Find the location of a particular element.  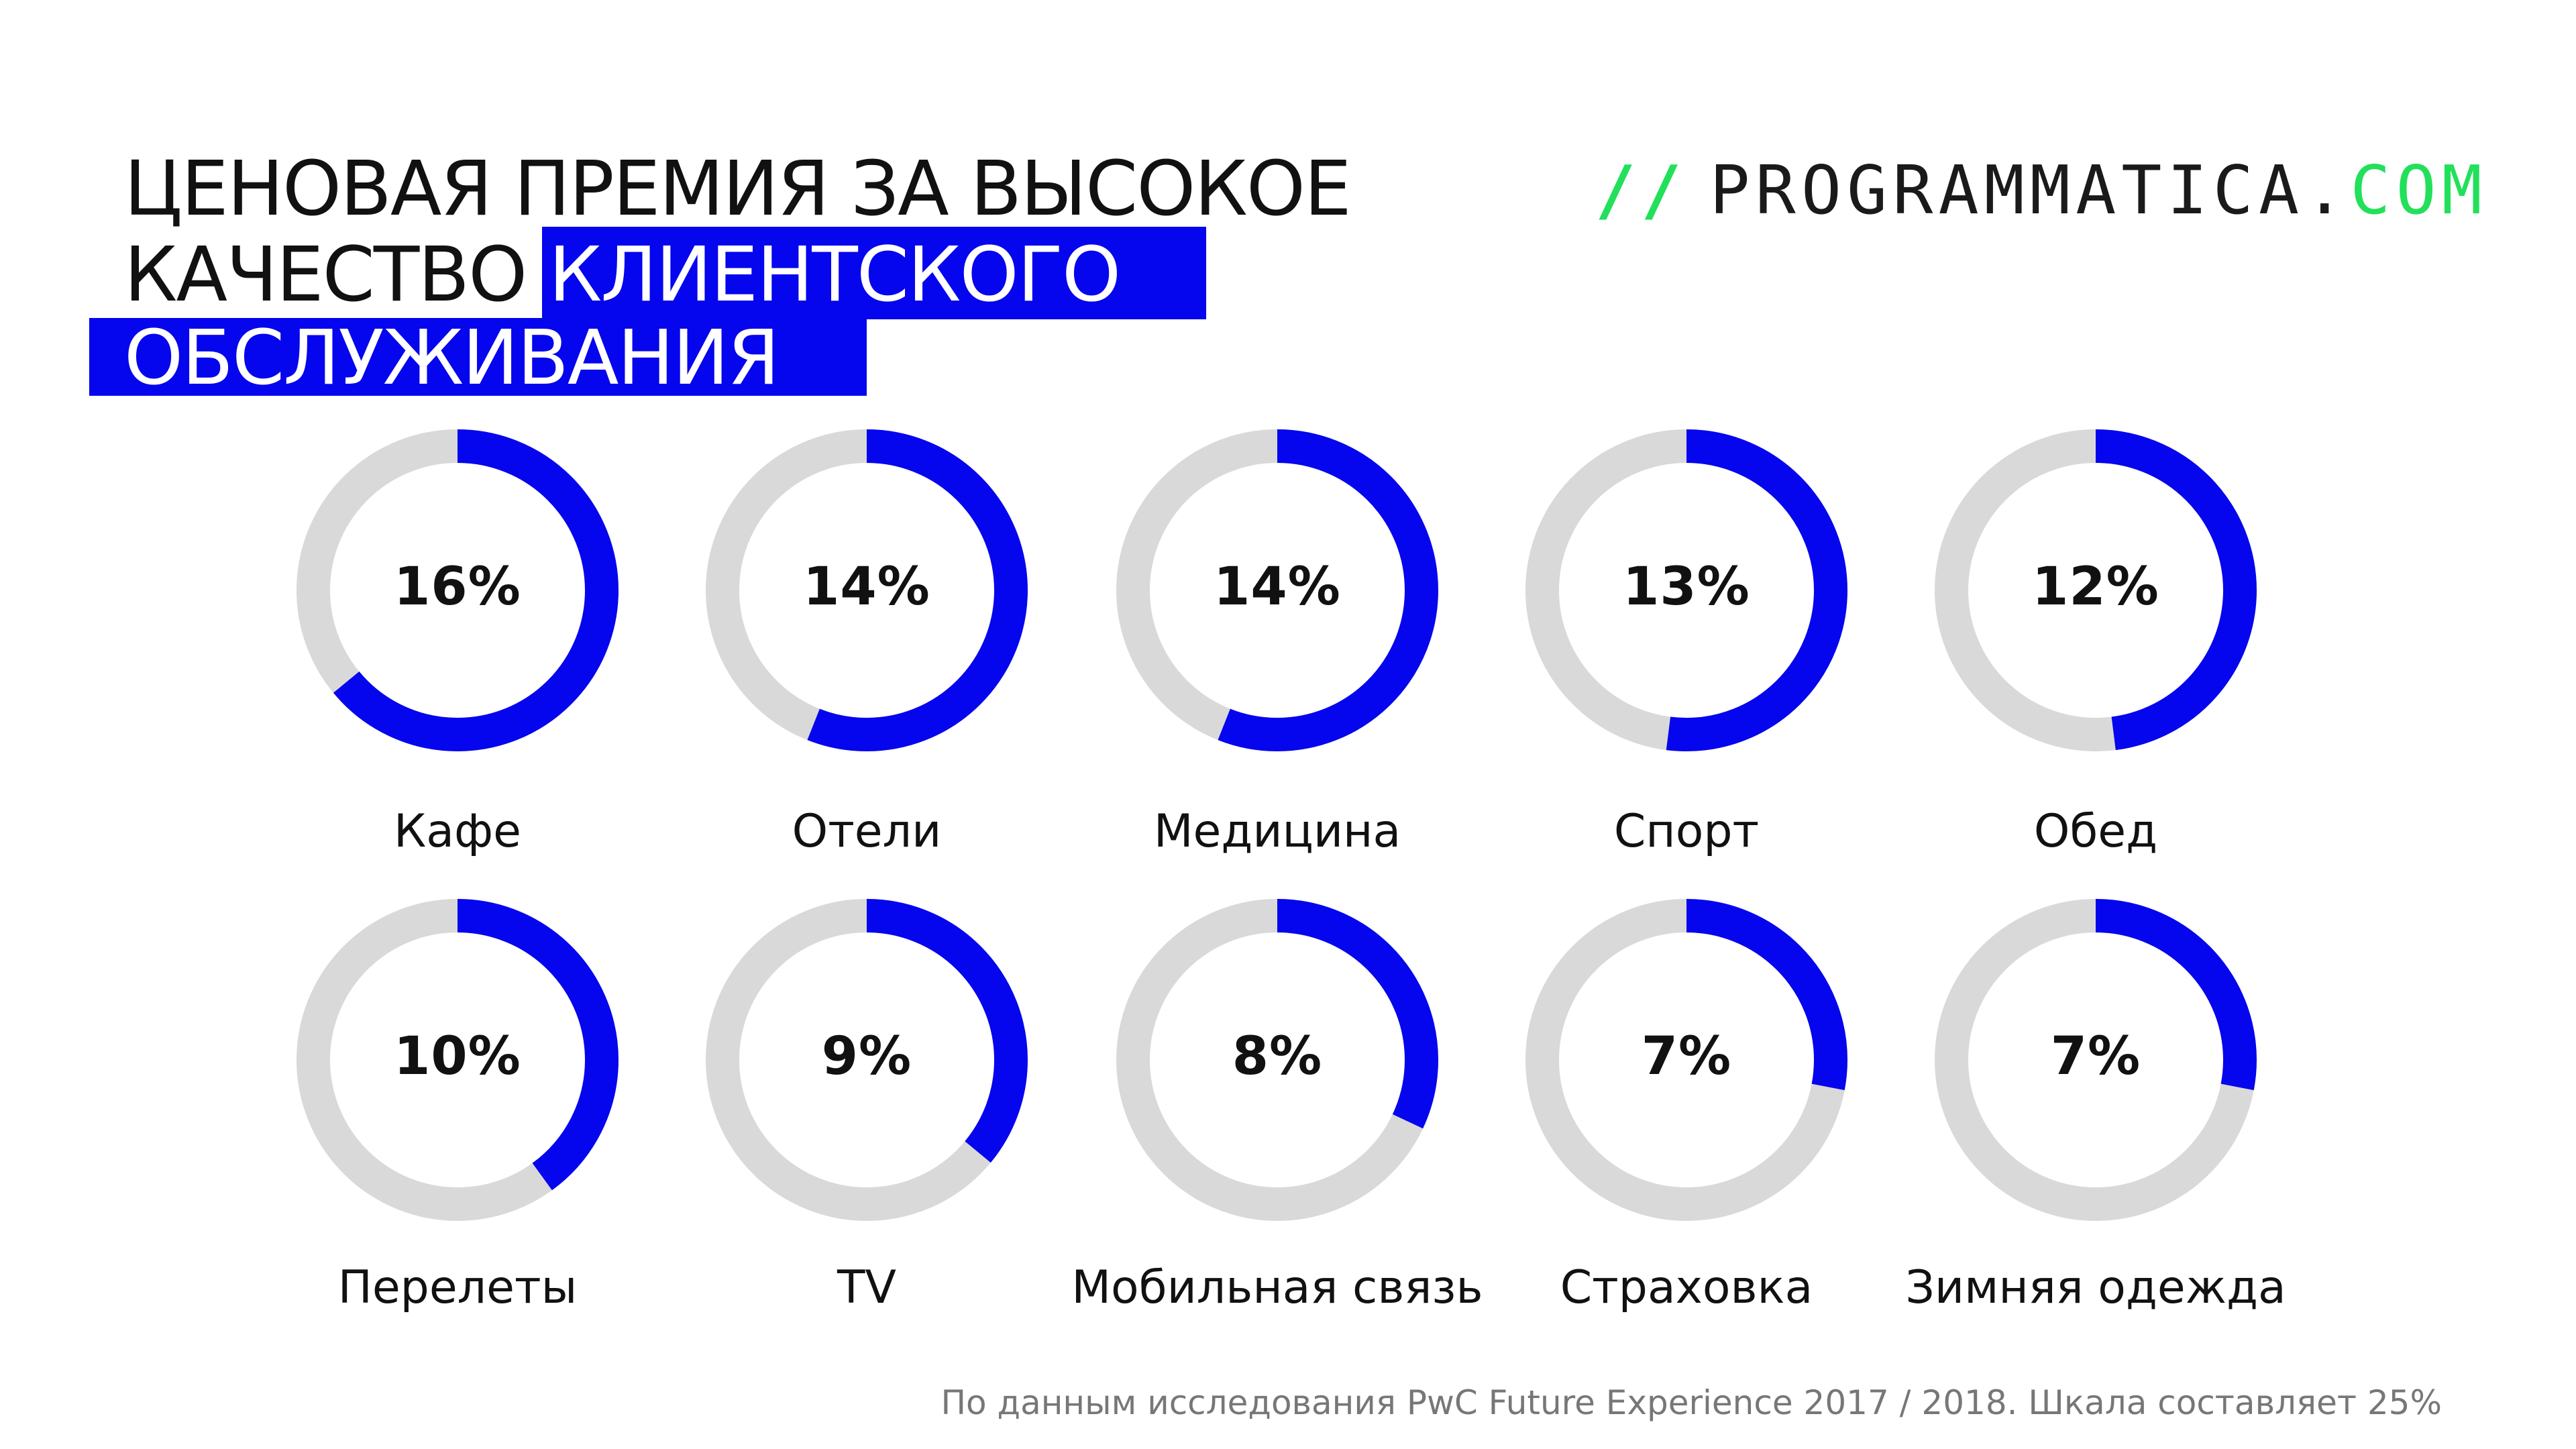

title-line-2: КАЧЕСТВО КЛИЕНТСКОГО is located at coordinates (622, 275).